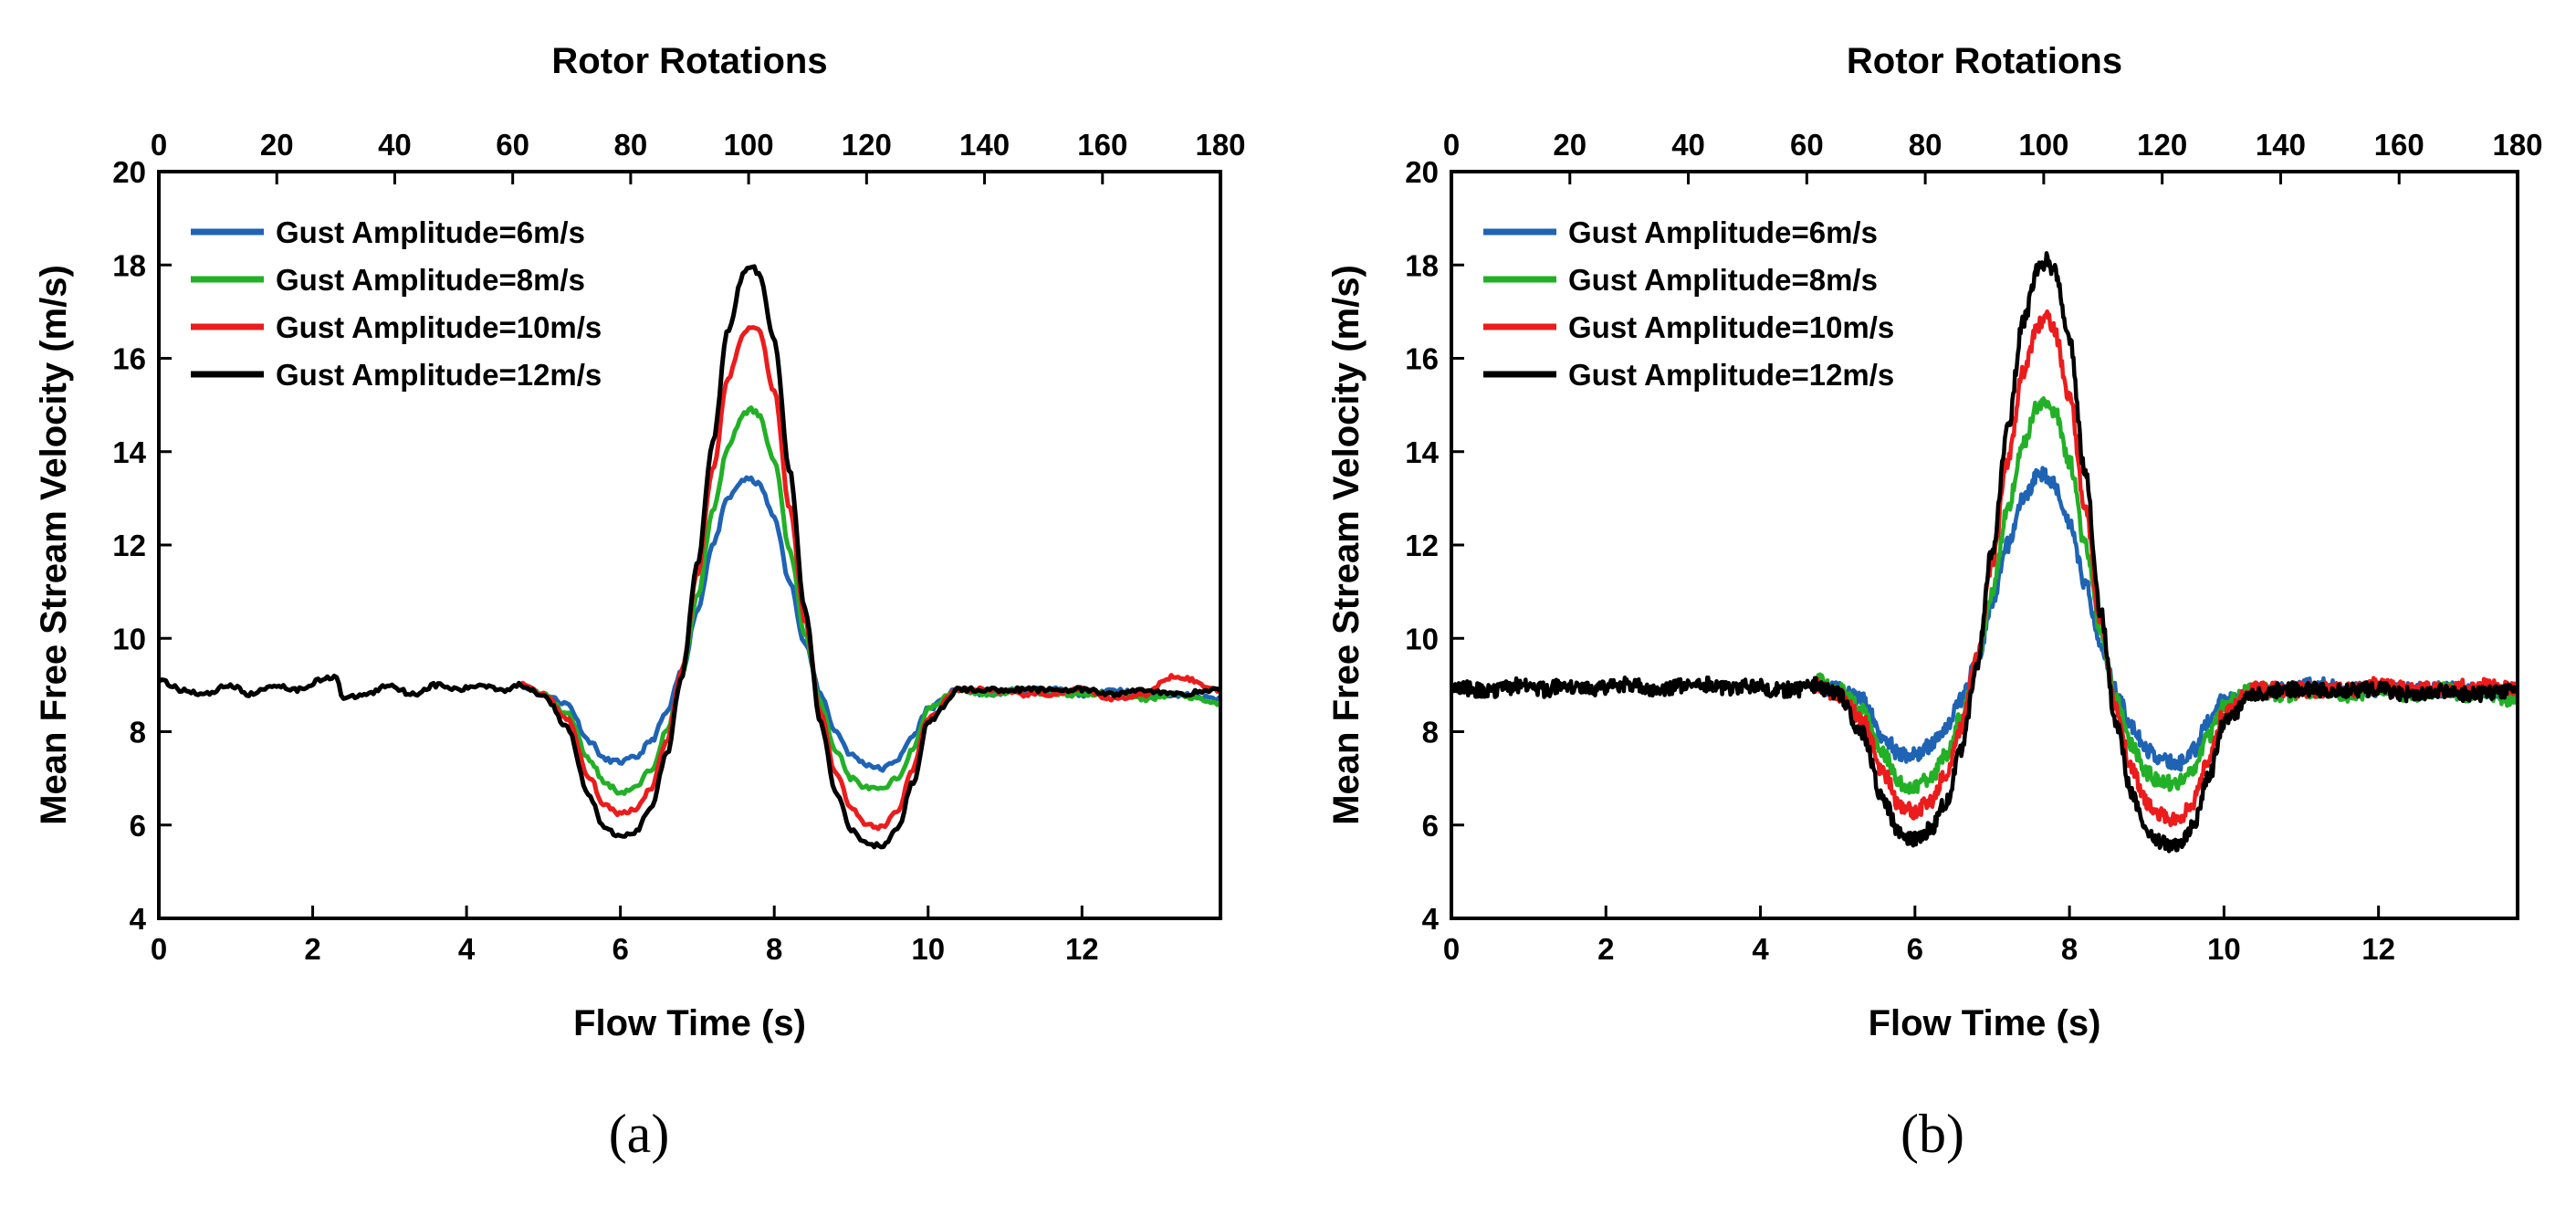  What do you see at coordinates (1932, 1134) in the screenshot?
I see `panel-label: (b)` at bounding box center [1932, 1134].